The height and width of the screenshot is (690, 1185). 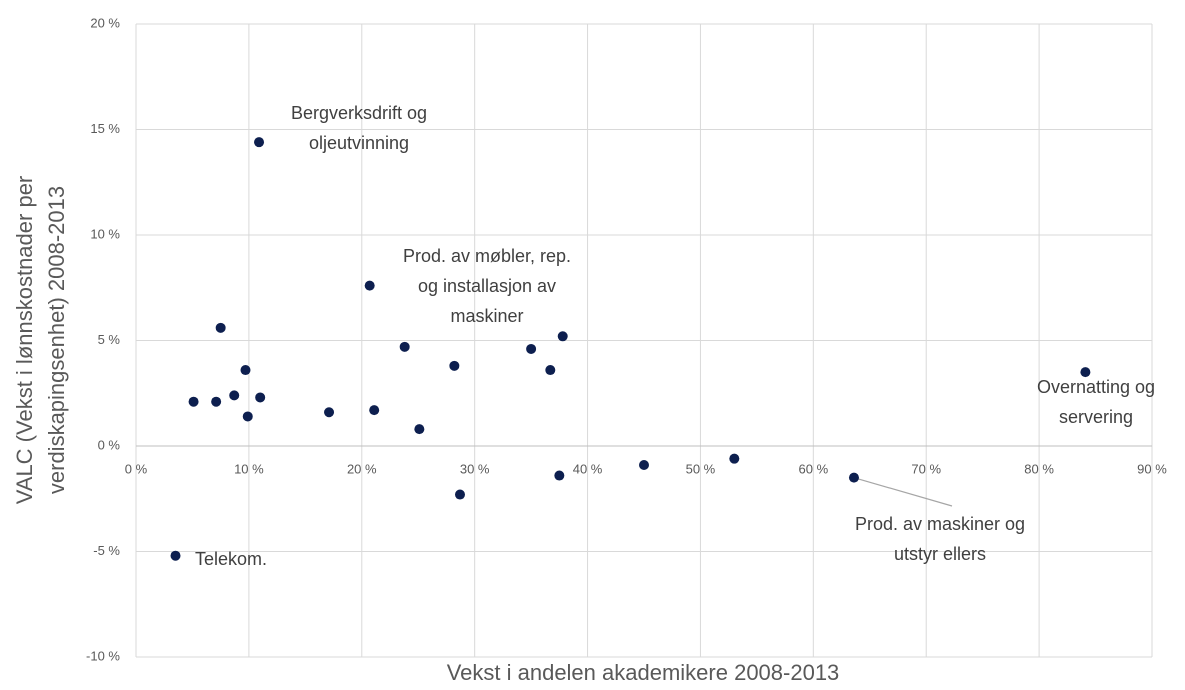 What do you see at coordinates (105, 22) in the screenshot?
I see `y-tick-label: 20 %` at bounding box center [105, 22].